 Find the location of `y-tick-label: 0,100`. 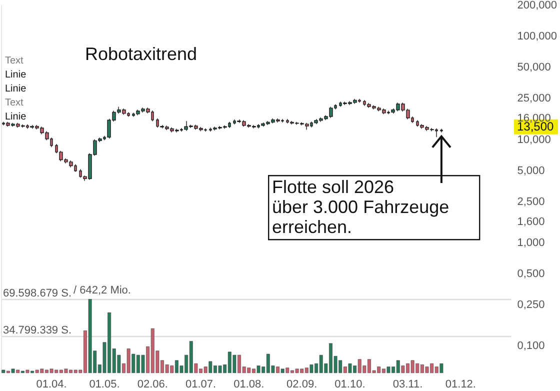

y-tick-label: 0,100 is located at coordinates (531, 346).